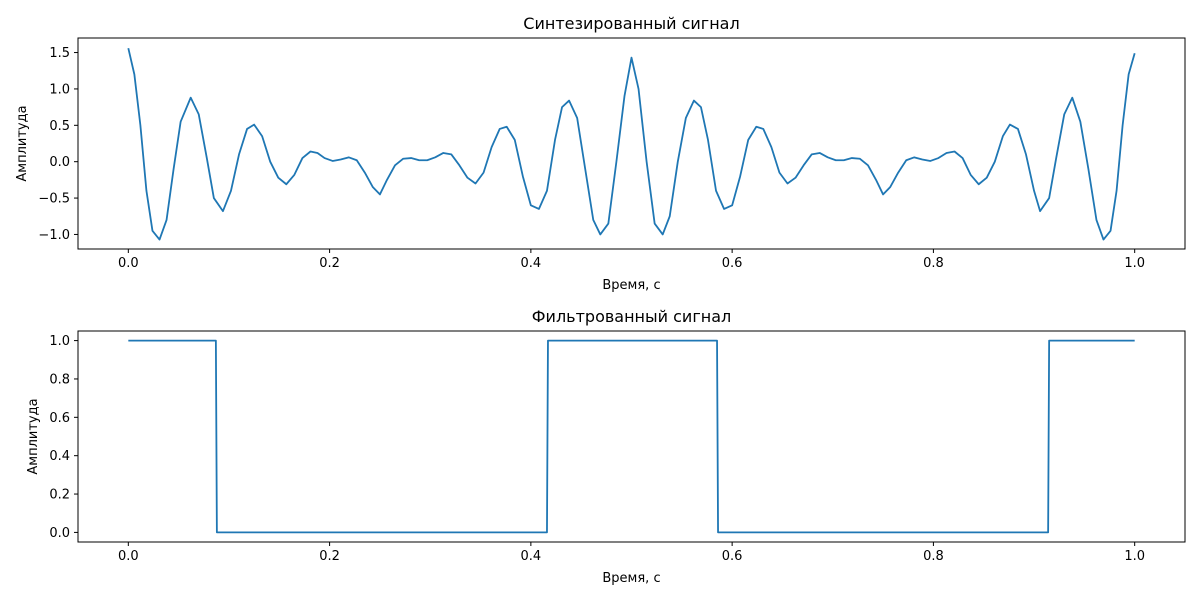  What do you see at coordinates (54, 199) in the screenshot?
I see `y-tick-label: −0.5` at bounding box center [54, 199].